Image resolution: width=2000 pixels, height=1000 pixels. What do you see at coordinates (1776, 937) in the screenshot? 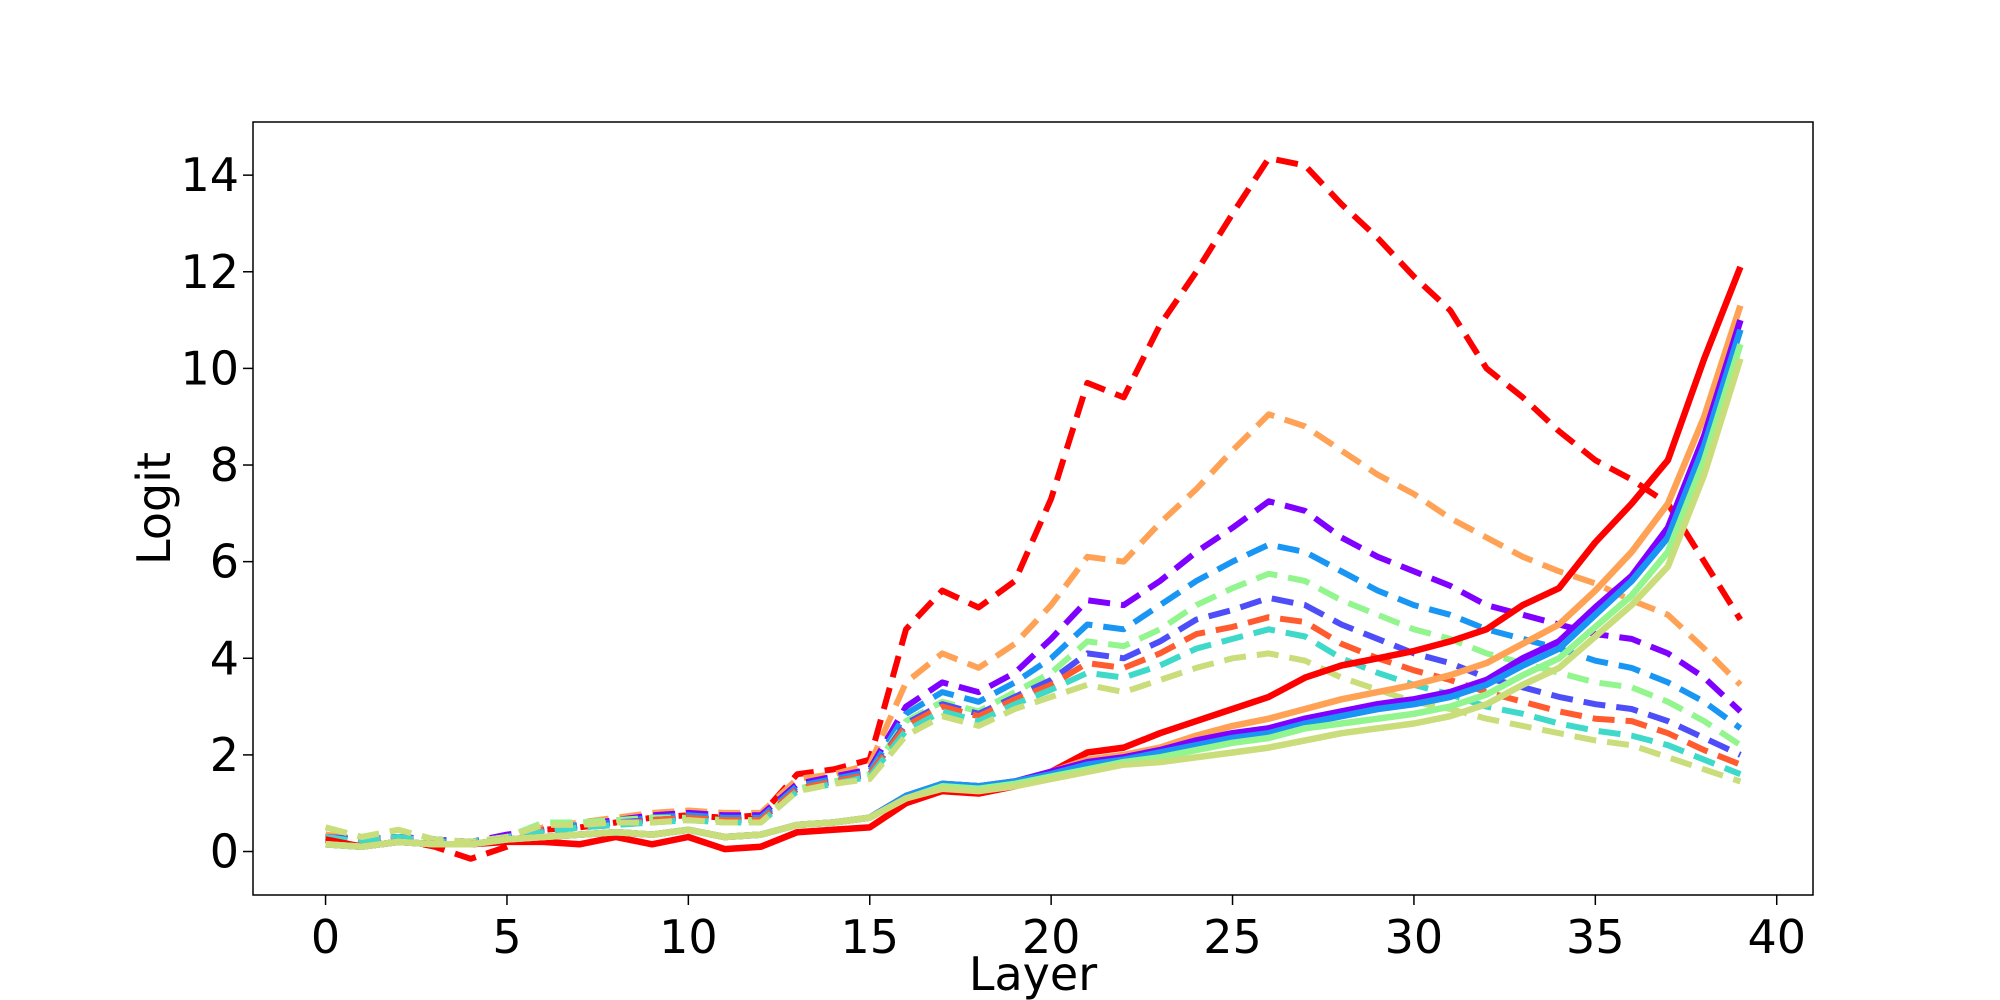
I see `x-tick-label: 40` at bounding box center [1776, 937].